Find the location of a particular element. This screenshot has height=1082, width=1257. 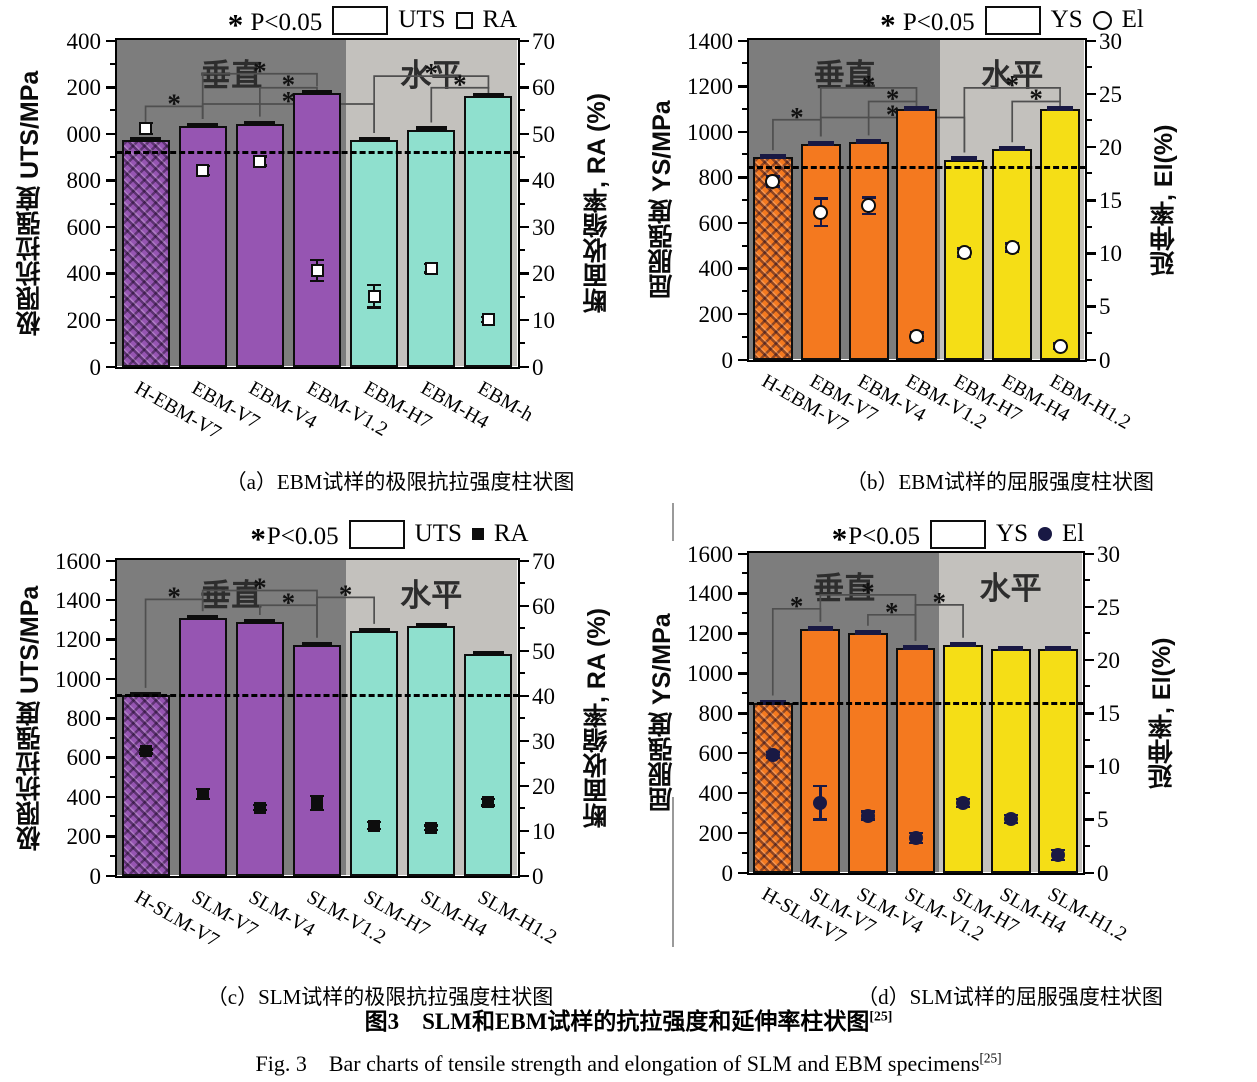

bar-EBM-V4 is located at coordinates (868, 251).